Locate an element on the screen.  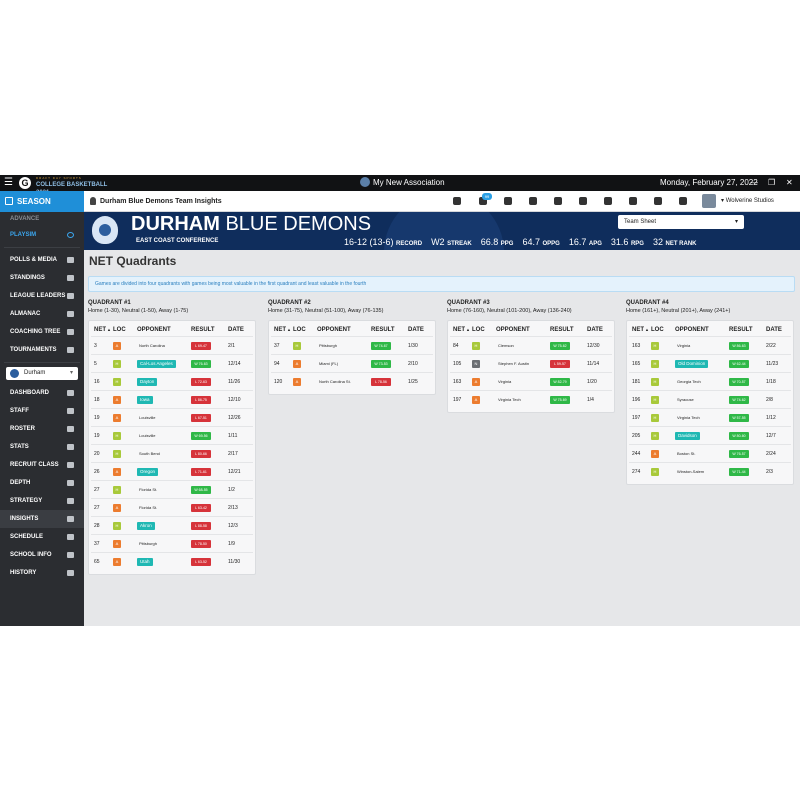
table-row: 5 H Cal-Los Angeles W 76-63 12/14 is located at coordinates (172, 364).